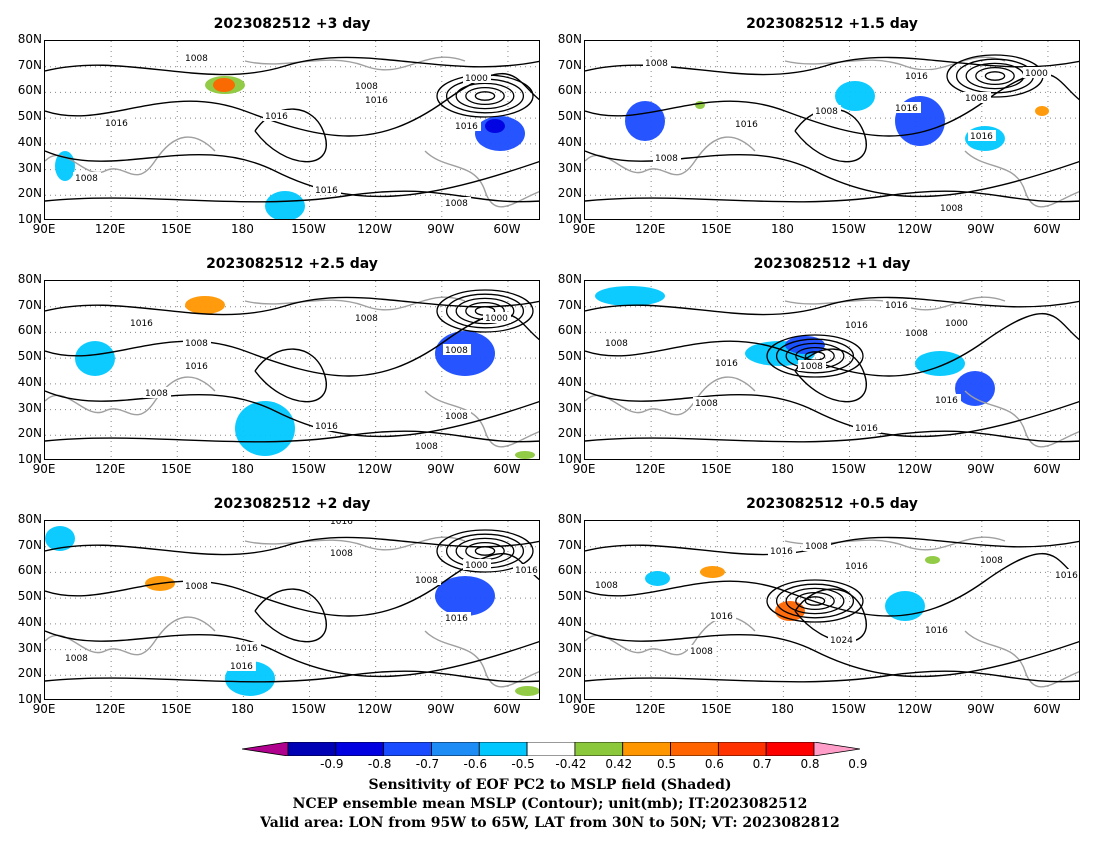 This screenshot has height=850, width=1100. What do you see at coordinates (832, 24) in the screenshot?
I see `panel-title: 2023082512 +1.5 day` at bounding box center [832, 24].